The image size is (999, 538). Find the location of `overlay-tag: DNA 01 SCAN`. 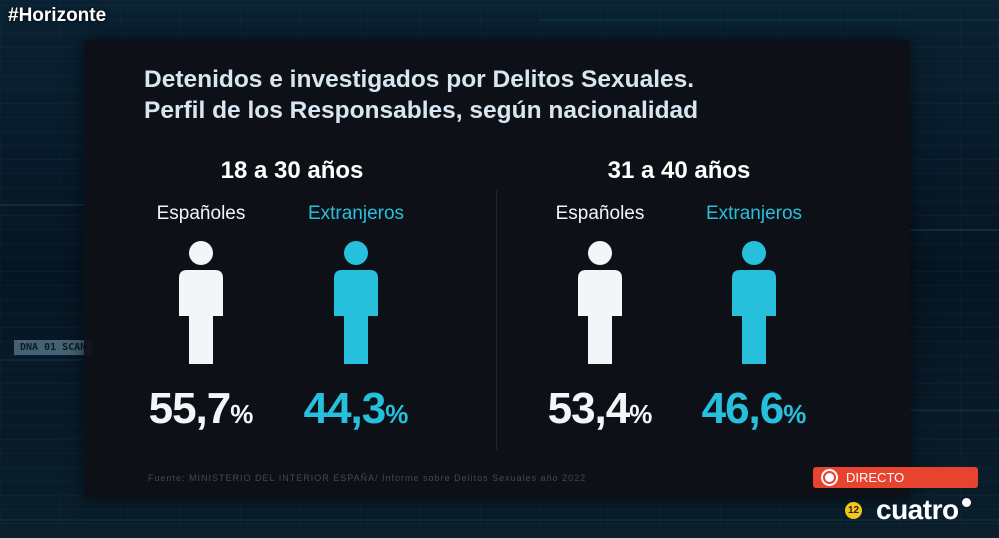

overlay-tag: DNA 01 SCAN is located at coordinates (53, 347).